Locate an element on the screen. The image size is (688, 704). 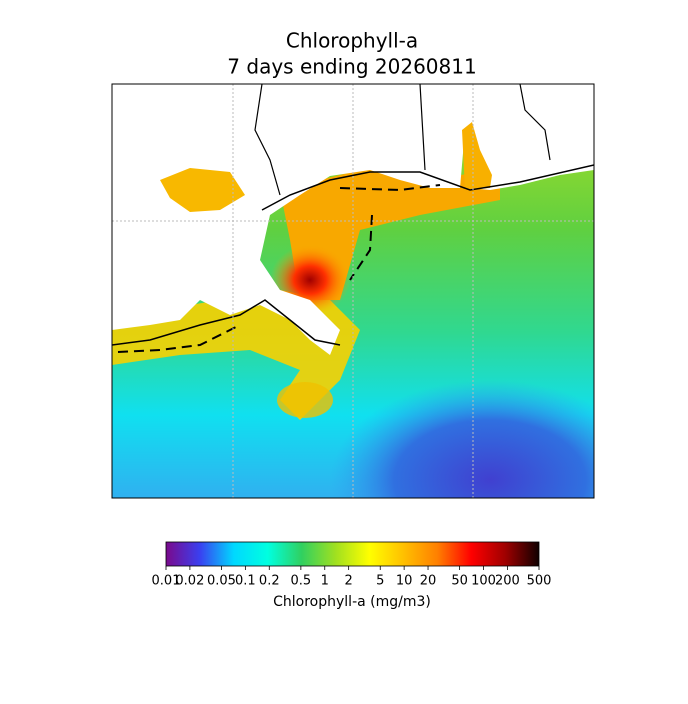
tick-label: 0.01 is located at coordinates (166, 581).